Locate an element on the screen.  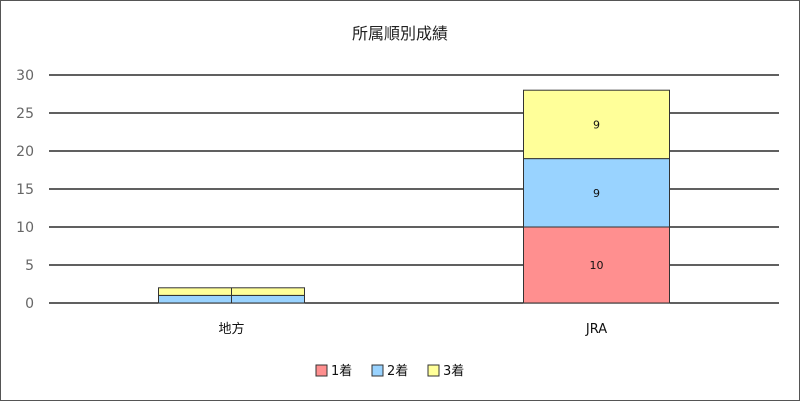
y-axis-ticks: 0 5 10 15 20 25 30 is located at coordinates (25, 190).